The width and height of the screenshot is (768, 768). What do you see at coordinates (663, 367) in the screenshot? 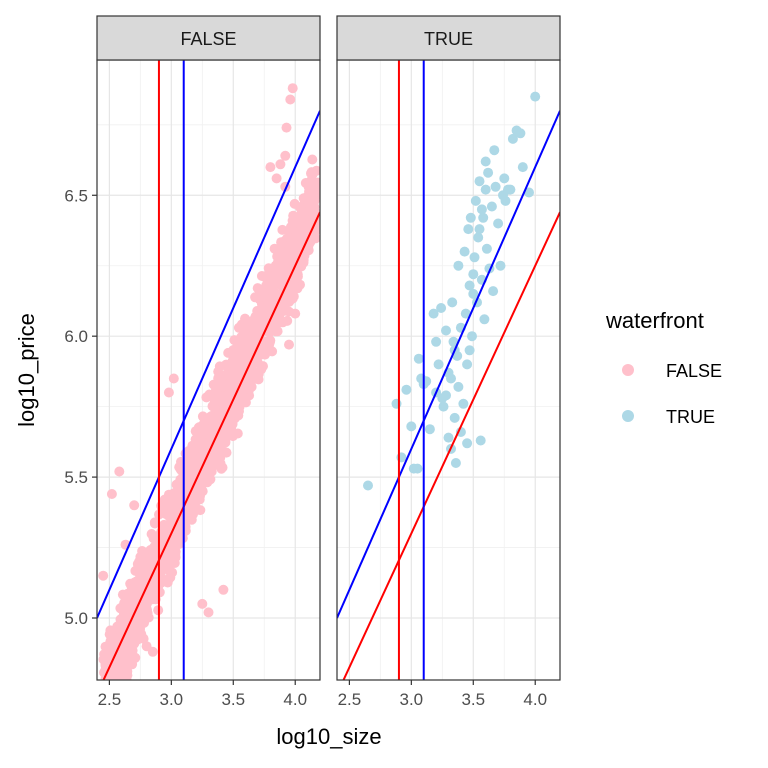
I see `legend: waterfront FALSE TRUE` at bounding box center [663, 367].